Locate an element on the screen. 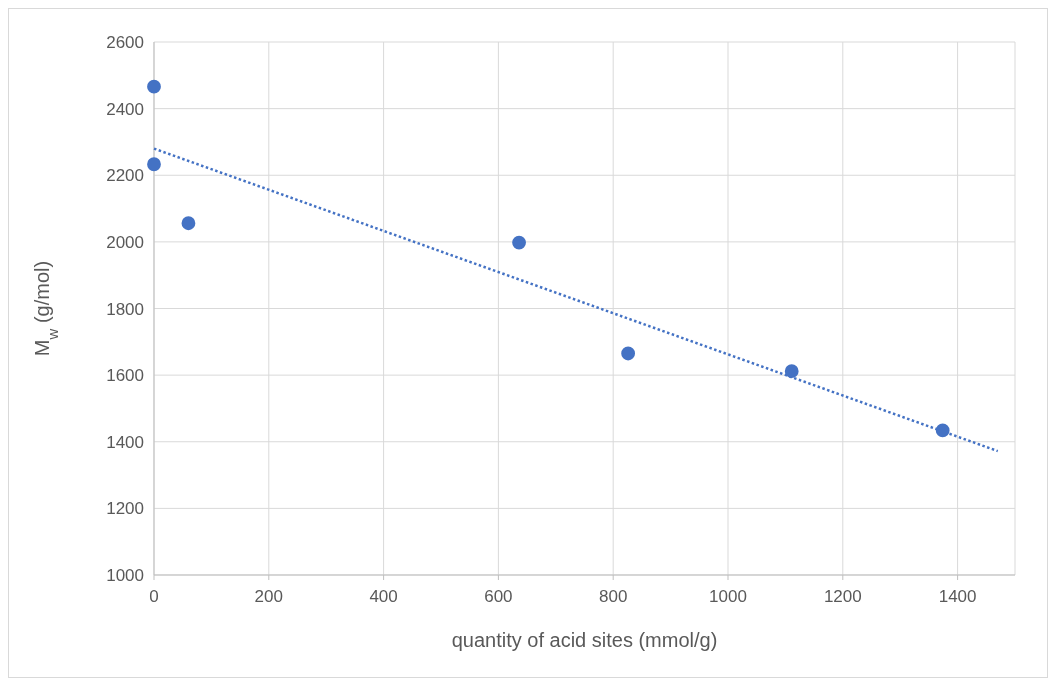 The height and width of the screenshot is (686, 1056). x-tick-label: 1000 is located at coordinates (728, 596).